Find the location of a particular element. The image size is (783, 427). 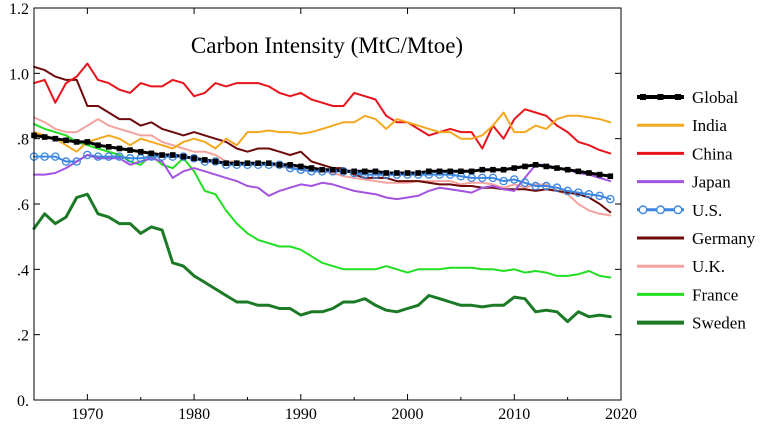

legend-label-france: France is located at coordinates (715, 294).